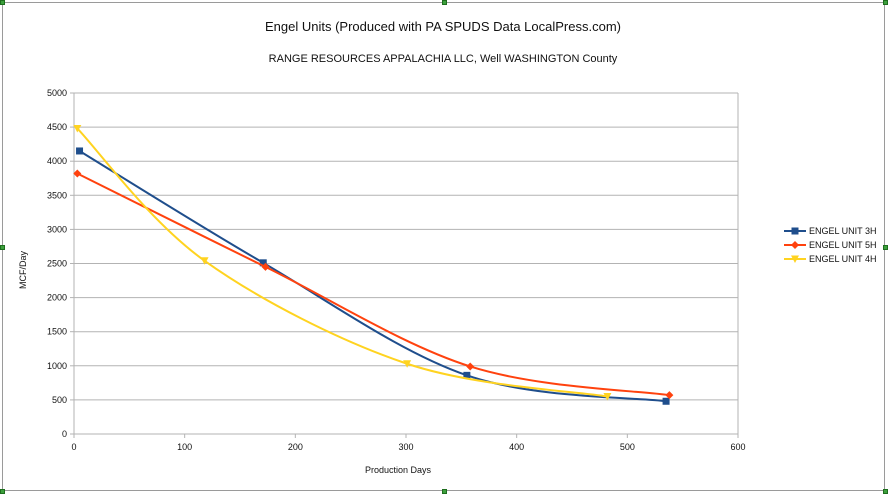  I want to click on y-axis-label: MCF/Day, so click(23, 270).